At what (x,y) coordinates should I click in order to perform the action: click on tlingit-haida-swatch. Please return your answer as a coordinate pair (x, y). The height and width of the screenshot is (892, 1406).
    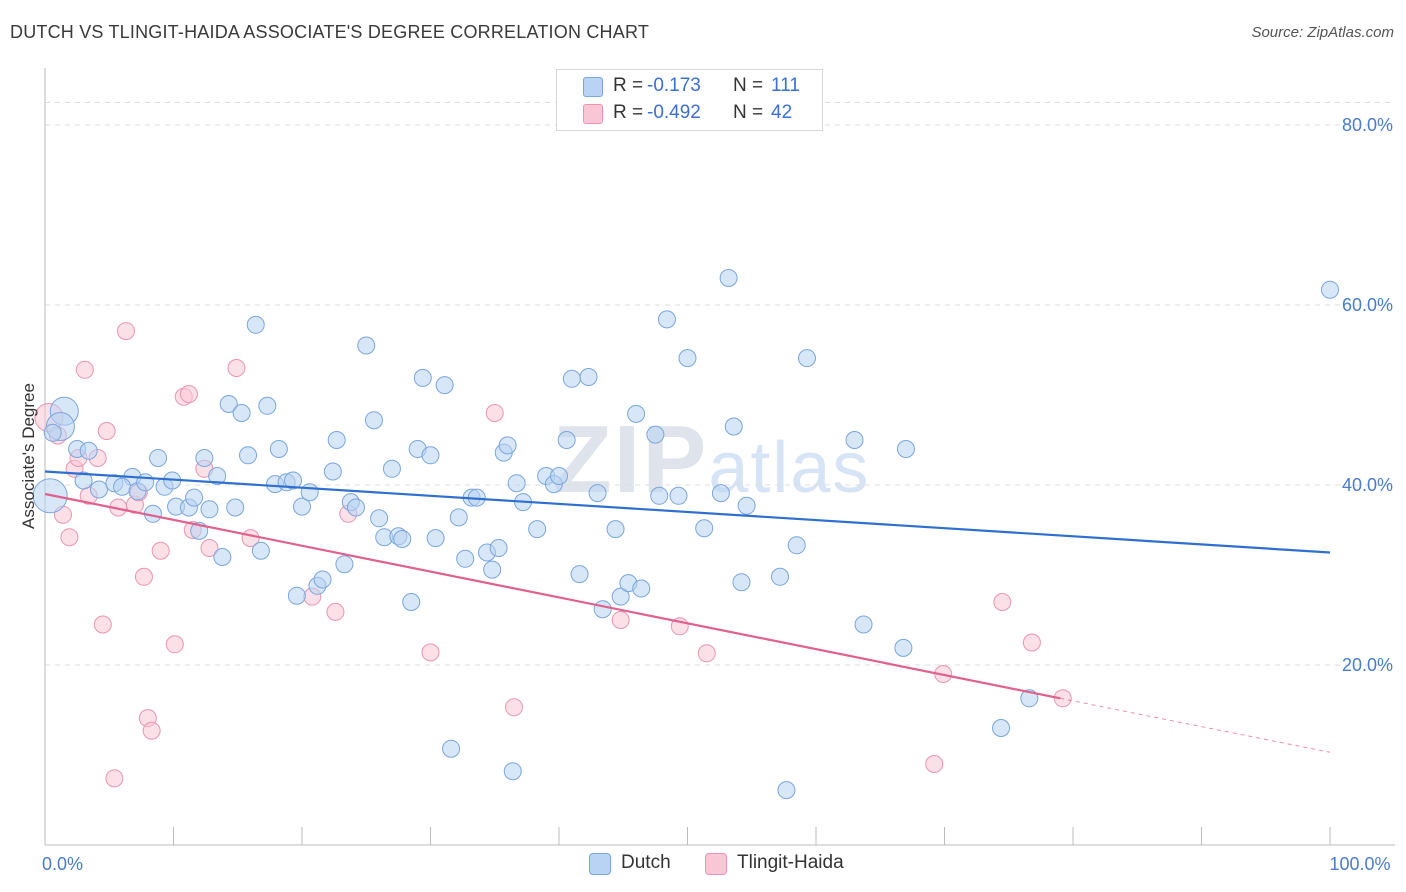
    Looking at the image, I should click on (593, 114).